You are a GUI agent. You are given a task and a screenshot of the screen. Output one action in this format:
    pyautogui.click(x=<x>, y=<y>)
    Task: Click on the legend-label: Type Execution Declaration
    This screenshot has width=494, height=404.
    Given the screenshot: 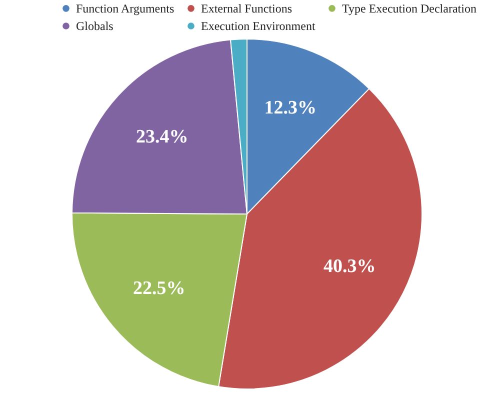 What is the action you would take?
    pyautogui.click(x=409, y=8)
    